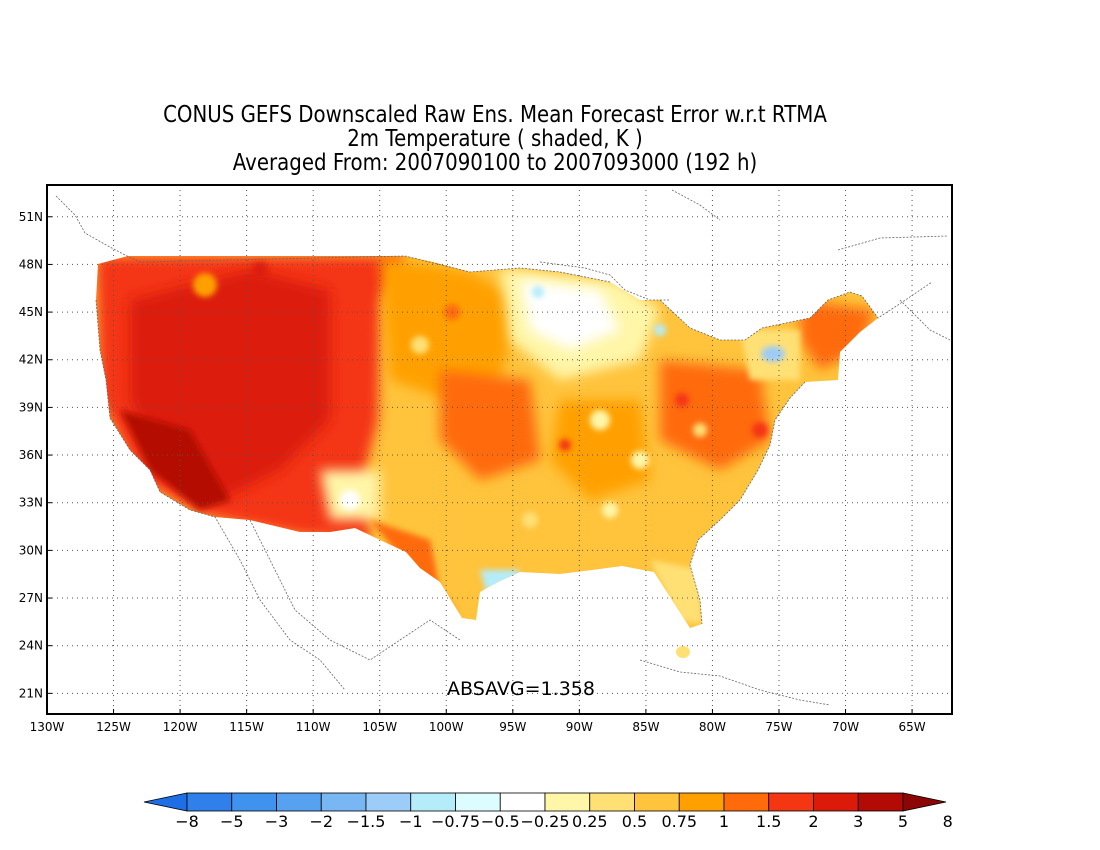  What do you see at coordinates (321, 821) in the screenshot?
I see `colorbar-label: −2` at bounding box center [321, 821].